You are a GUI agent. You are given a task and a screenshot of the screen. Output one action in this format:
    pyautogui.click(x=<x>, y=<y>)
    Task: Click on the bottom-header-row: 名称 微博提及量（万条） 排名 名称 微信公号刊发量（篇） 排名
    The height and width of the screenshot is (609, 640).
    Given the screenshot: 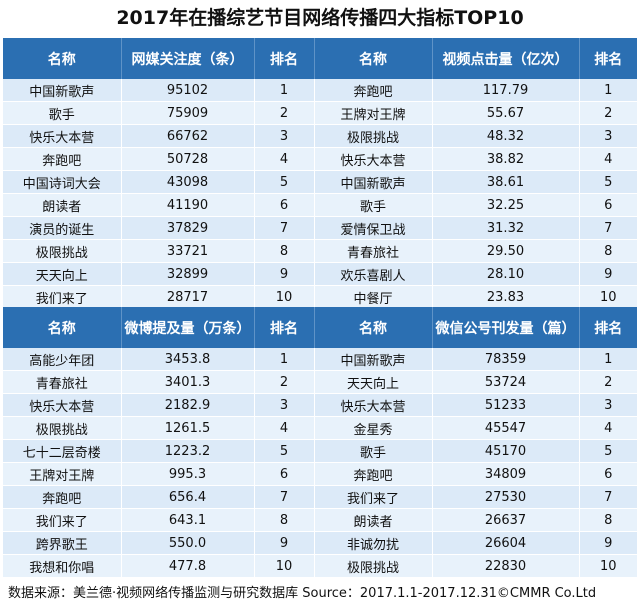 What is the action you would take?
    pyautogui.click(x=320, y=327)
    